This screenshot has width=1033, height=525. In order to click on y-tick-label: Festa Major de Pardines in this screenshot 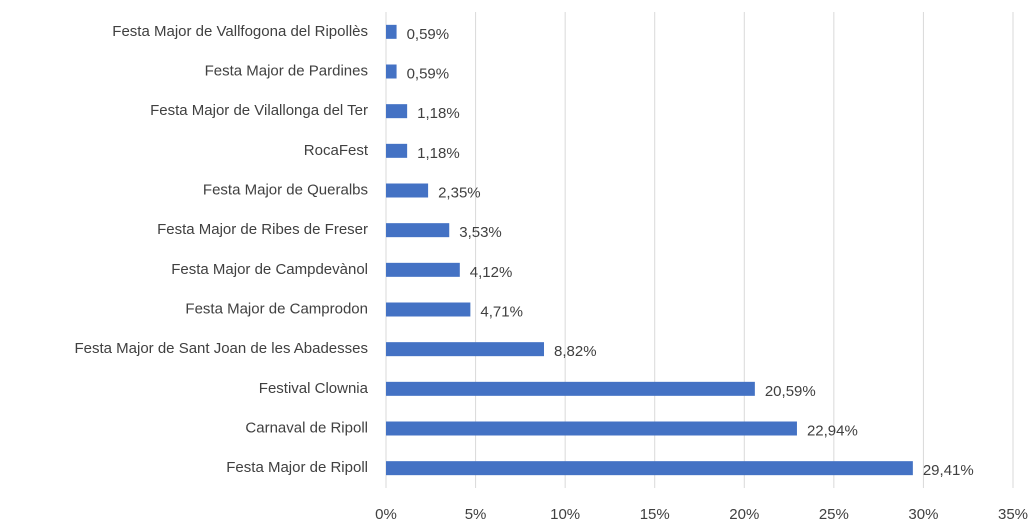, I will do `click(286, 70)`.